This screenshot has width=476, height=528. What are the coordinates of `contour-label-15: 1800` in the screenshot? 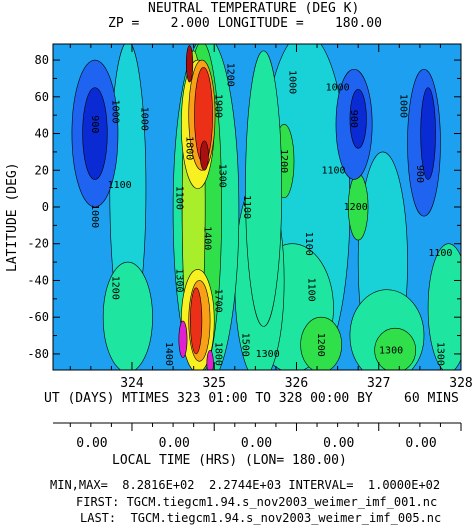 It's located at (217, 354).